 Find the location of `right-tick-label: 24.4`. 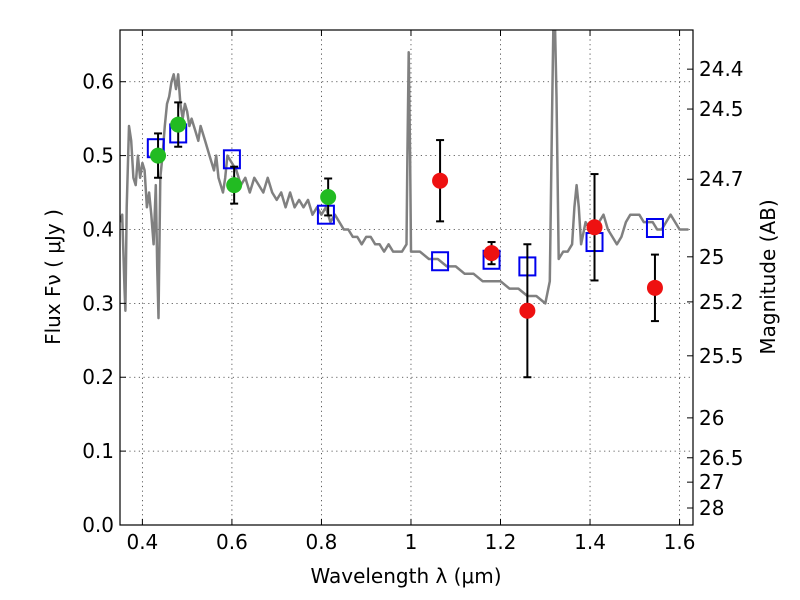

right-tick-label: 24.4 is located at coordinates (721, 69).